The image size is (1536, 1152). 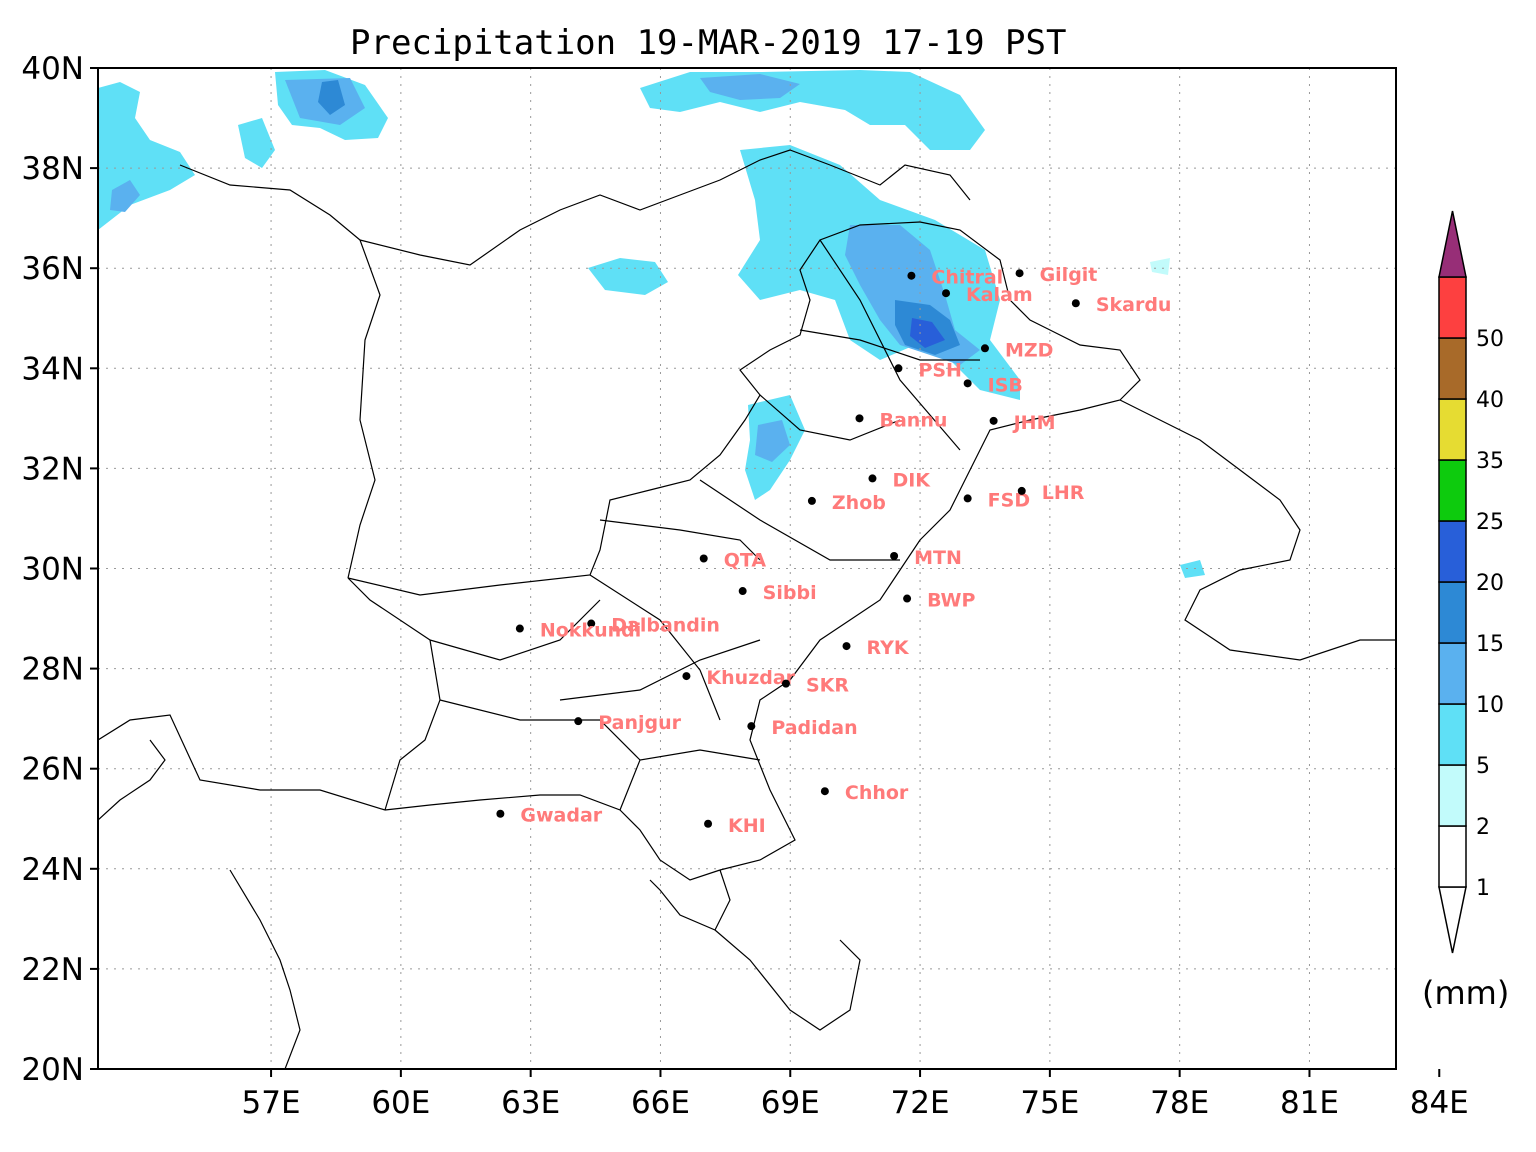 I want to click on station-label: Kalam, so click(x=999, y=295).